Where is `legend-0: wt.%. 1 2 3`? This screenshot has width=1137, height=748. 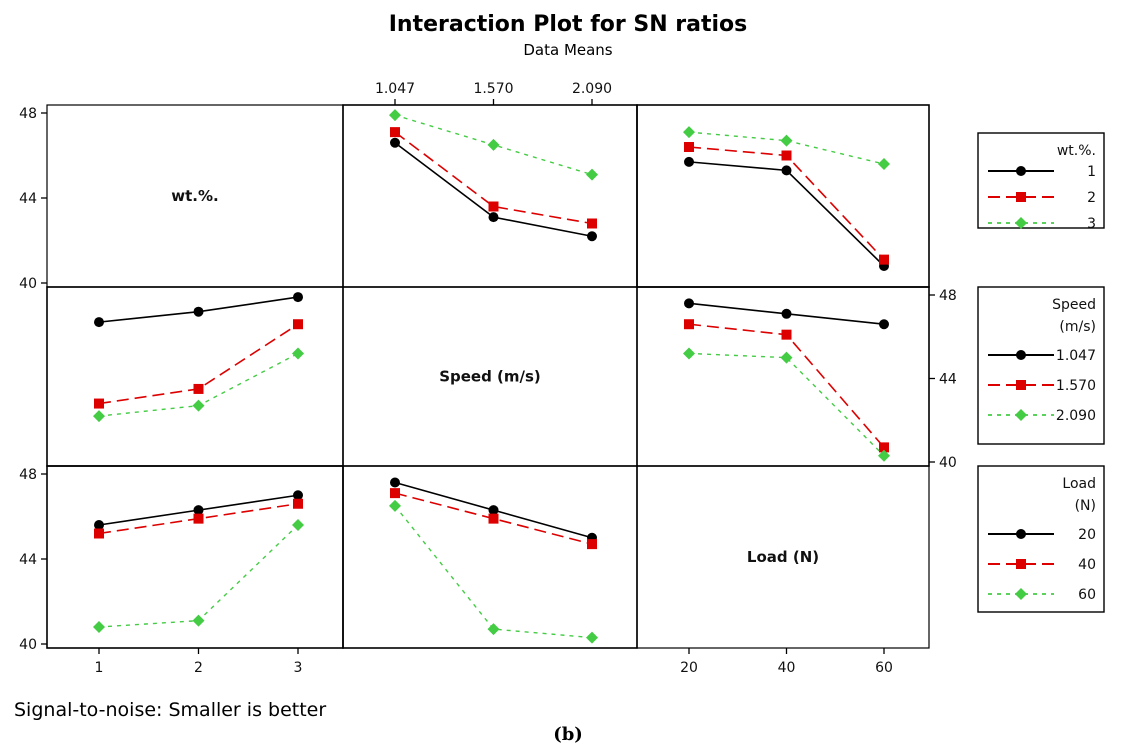
legend-0: wt.%. 1 2 3 is located at coordinates (1041, 182).